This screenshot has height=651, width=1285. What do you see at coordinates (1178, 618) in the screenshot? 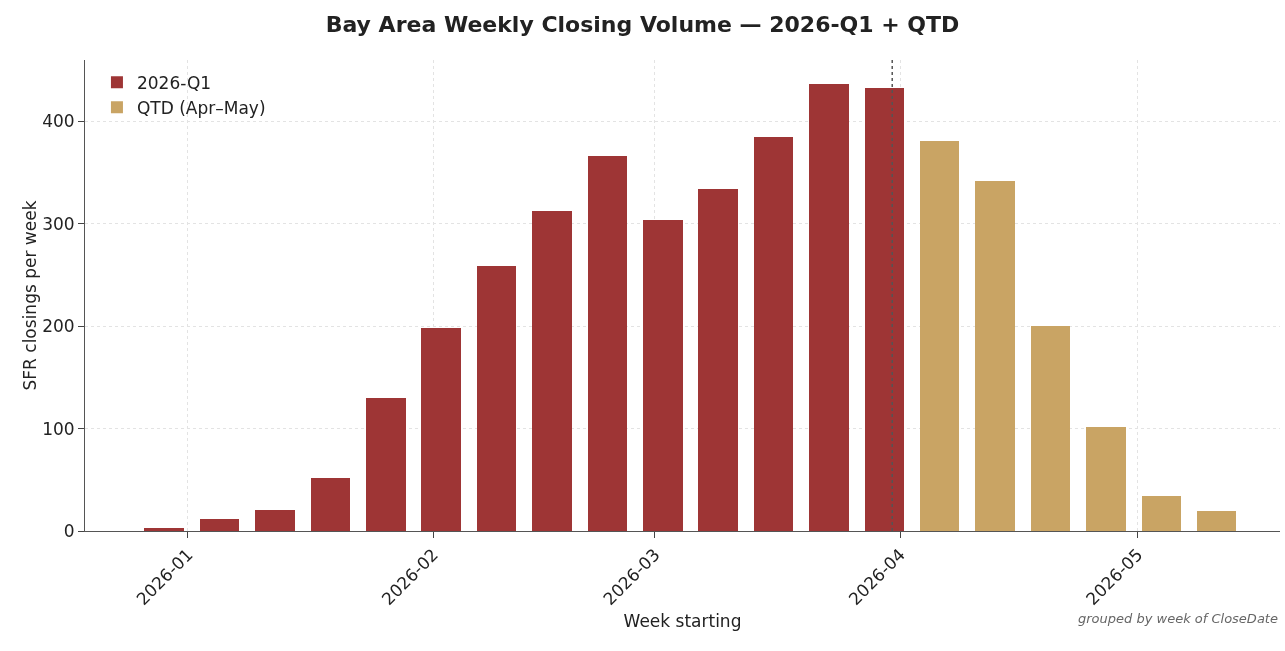
I see `text: grouped by week of CloseDate` at bounding box center [1178, 618].